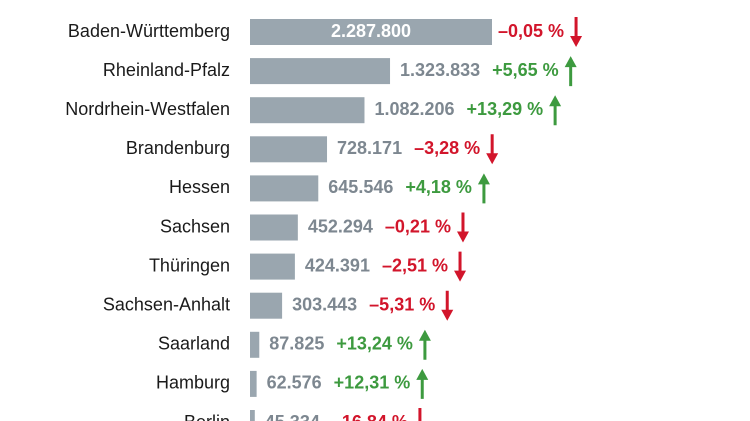 This screenshot has width=750, height=421. I want to click on category-label: Hessen, so click(199, 187).